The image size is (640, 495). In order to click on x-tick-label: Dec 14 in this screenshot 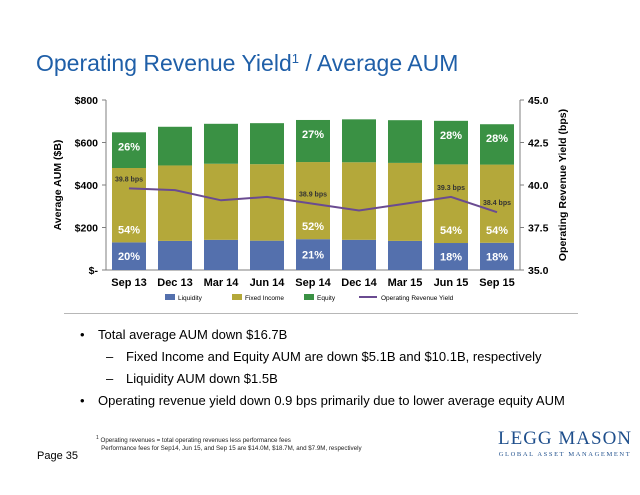, I will do `click(359, 283)`.